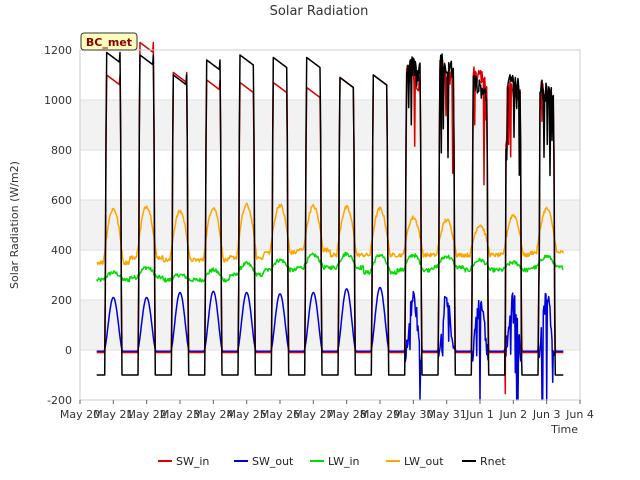 The width and height of the screenshot is (640, 480). Describe the element at coordinates (313, 414) in the screenshot. I see `x-tick-label: May 27` at that location.